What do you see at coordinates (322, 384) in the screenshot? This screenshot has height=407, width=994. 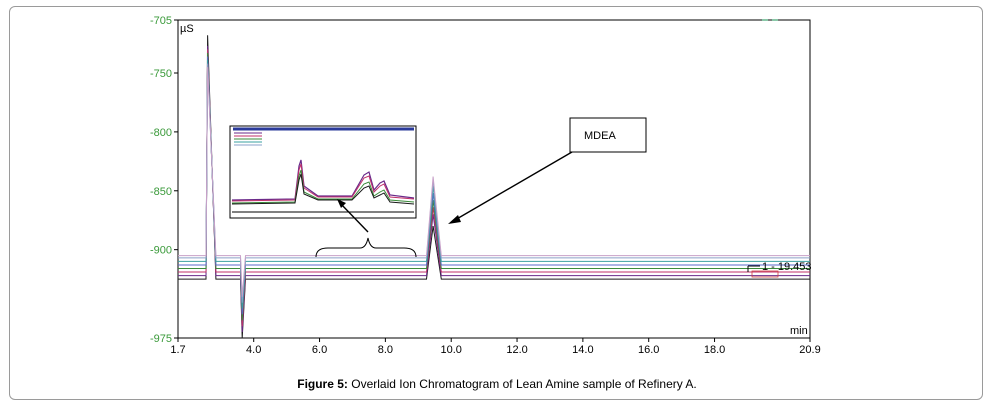 I see `caption-label: Figure 5:` at bounding box center [322, 384].